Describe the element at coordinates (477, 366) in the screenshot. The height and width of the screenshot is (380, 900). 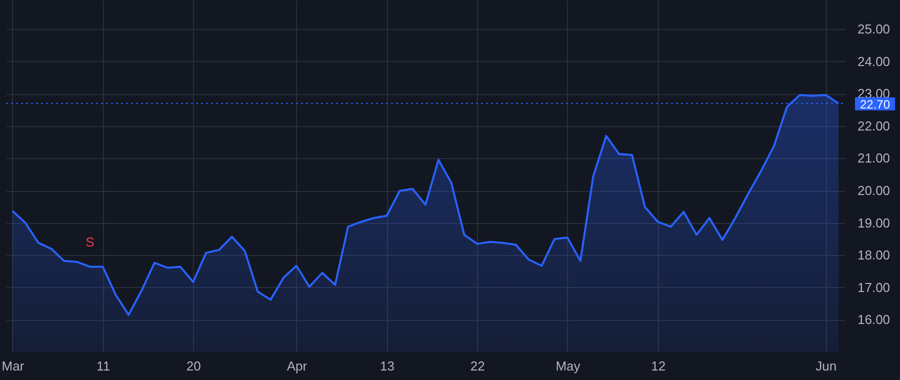
I see `x-tick-label: 22` at that location.